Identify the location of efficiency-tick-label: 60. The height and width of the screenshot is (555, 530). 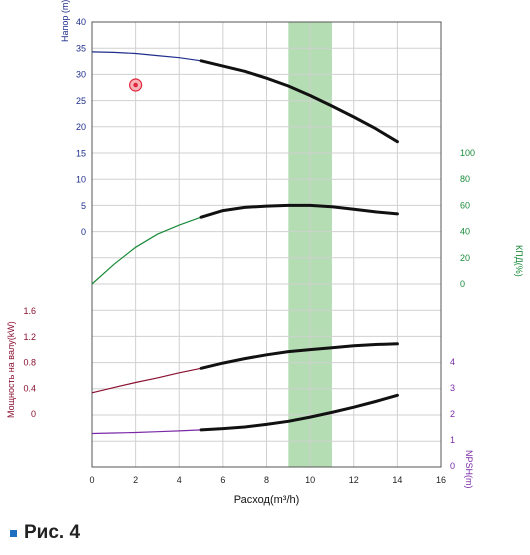
(465, 205).